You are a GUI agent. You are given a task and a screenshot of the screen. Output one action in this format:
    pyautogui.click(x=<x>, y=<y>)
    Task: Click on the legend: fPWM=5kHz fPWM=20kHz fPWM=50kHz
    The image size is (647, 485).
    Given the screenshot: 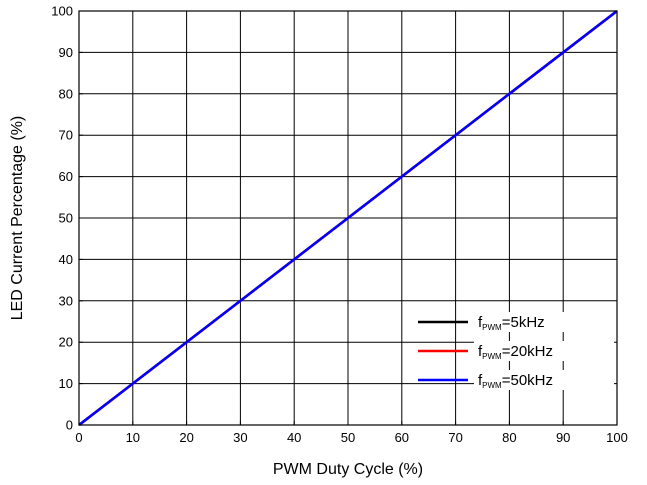 What is the action you would take?
    pyautogui.click(x=516, y=351)
    